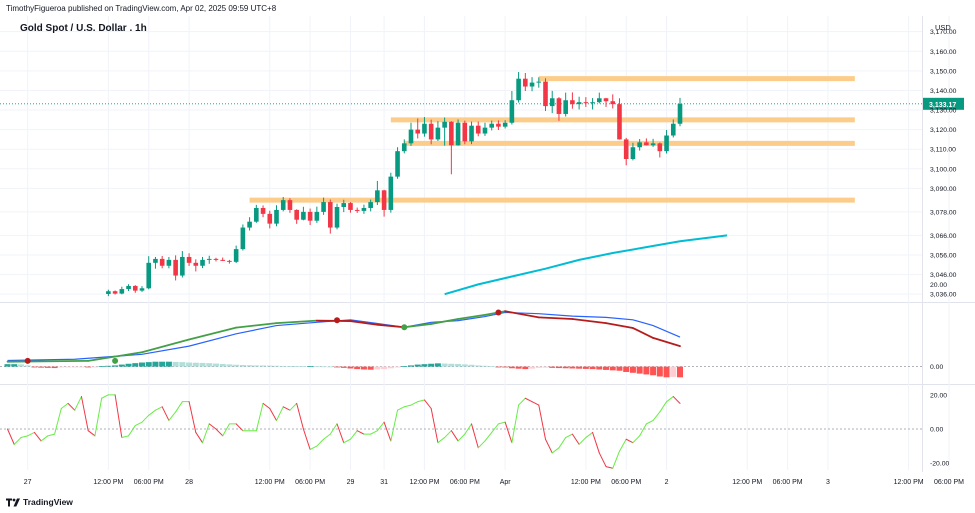  Describe the element at coordinates (310, 482) in the screenshot. I see `time-tick-label: 06:00 PM` at that location.